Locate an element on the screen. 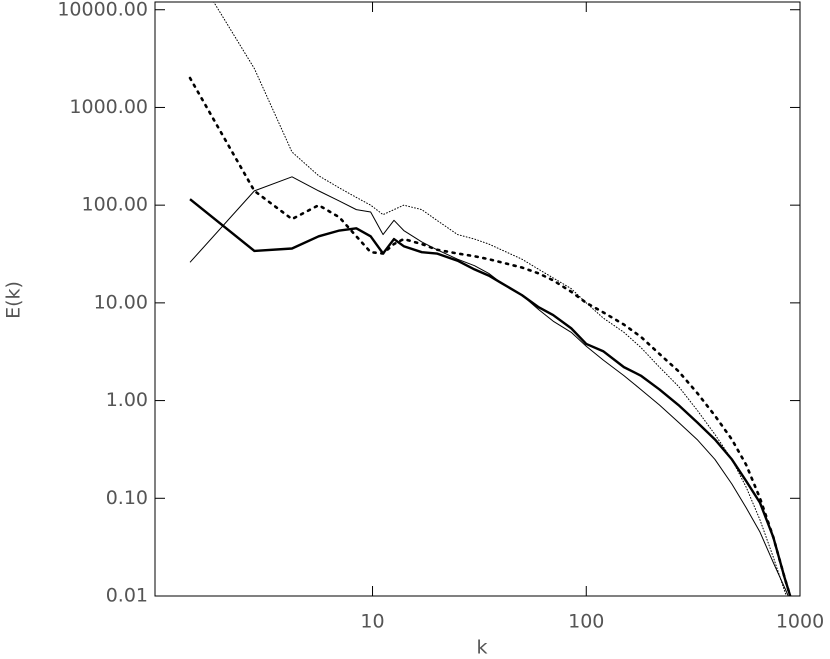  y-tick-label: 100.00 is located at coordinates (115, 205).